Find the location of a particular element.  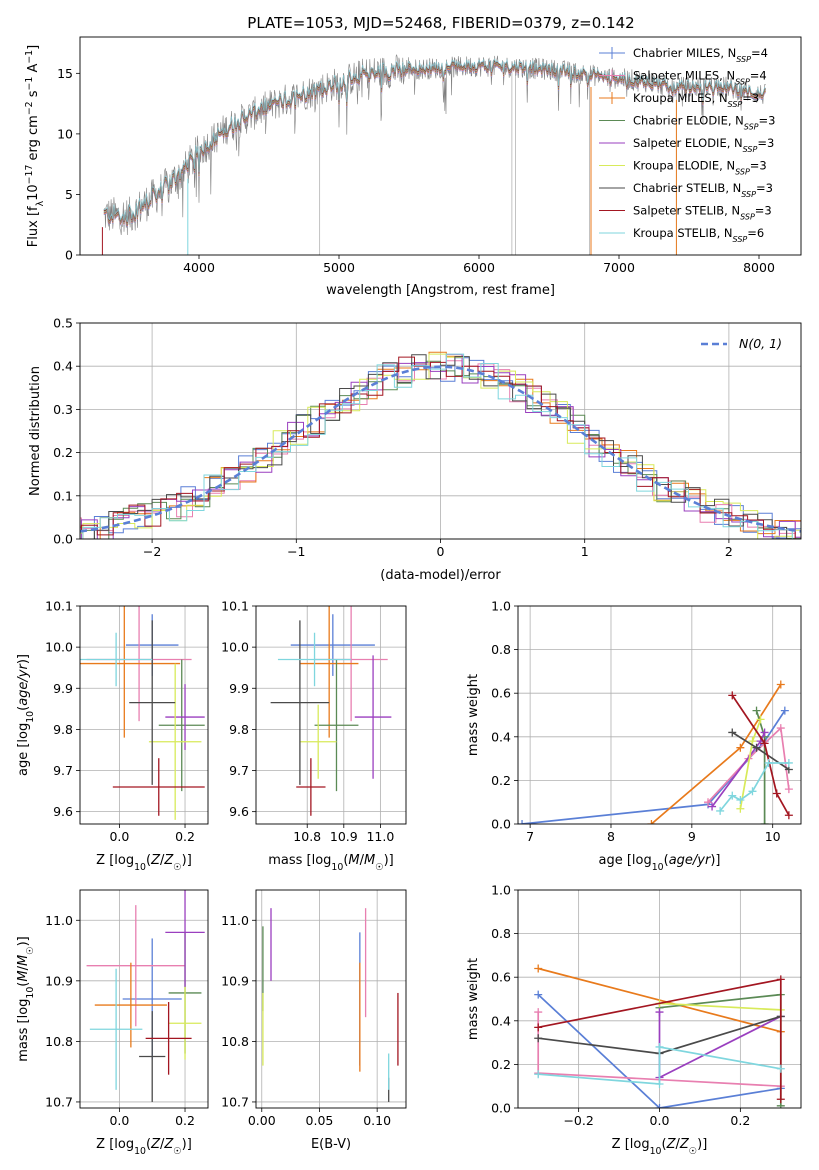

x-tick-label: 0 is located at coordinates (441, 551).